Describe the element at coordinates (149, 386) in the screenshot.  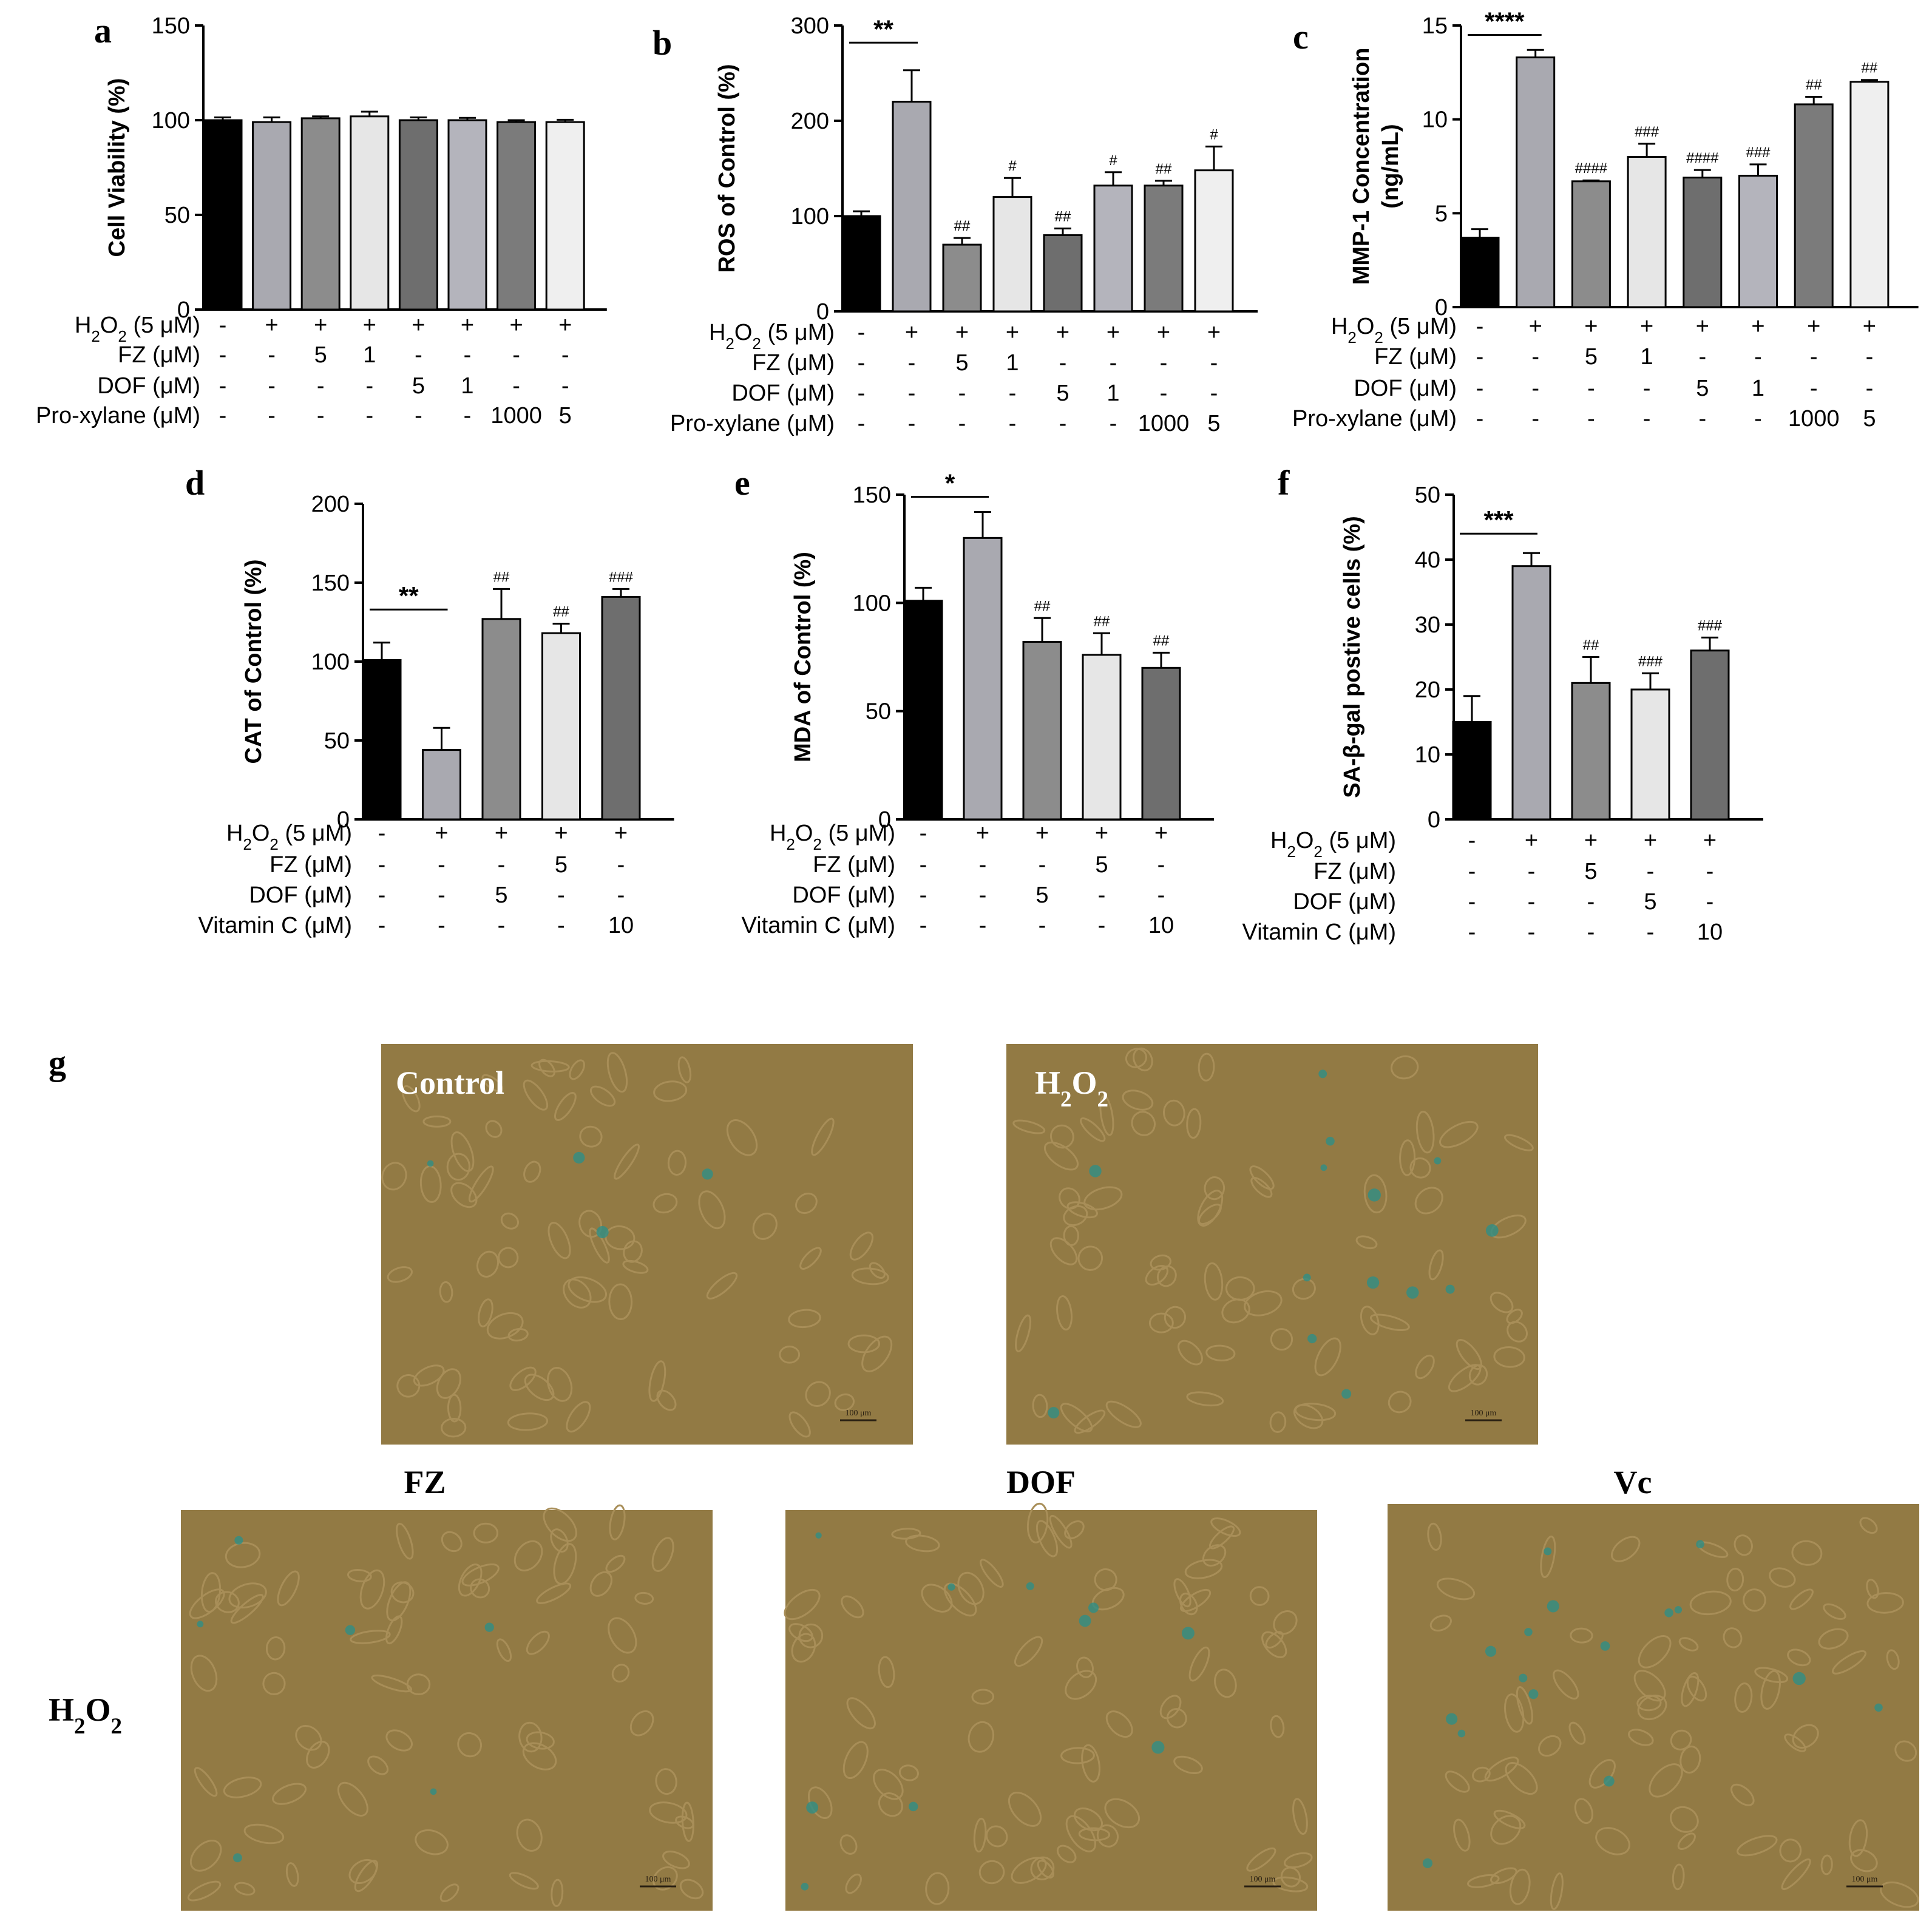
I see `treatment-label: DOF (μM)` at that location.